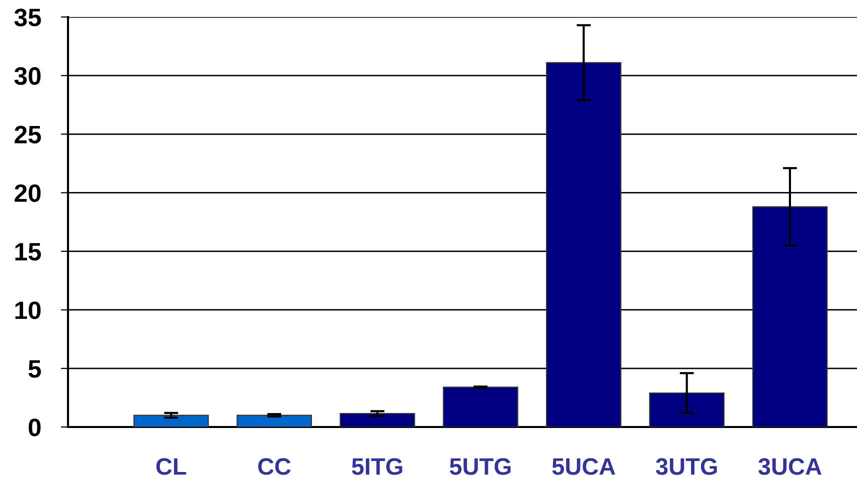 Image resolution: width=857 pixels, height=487 pixels. Describe the element at coordinates (171, 466) in the screenshot. I see `x-tick-label: CL` at that location.